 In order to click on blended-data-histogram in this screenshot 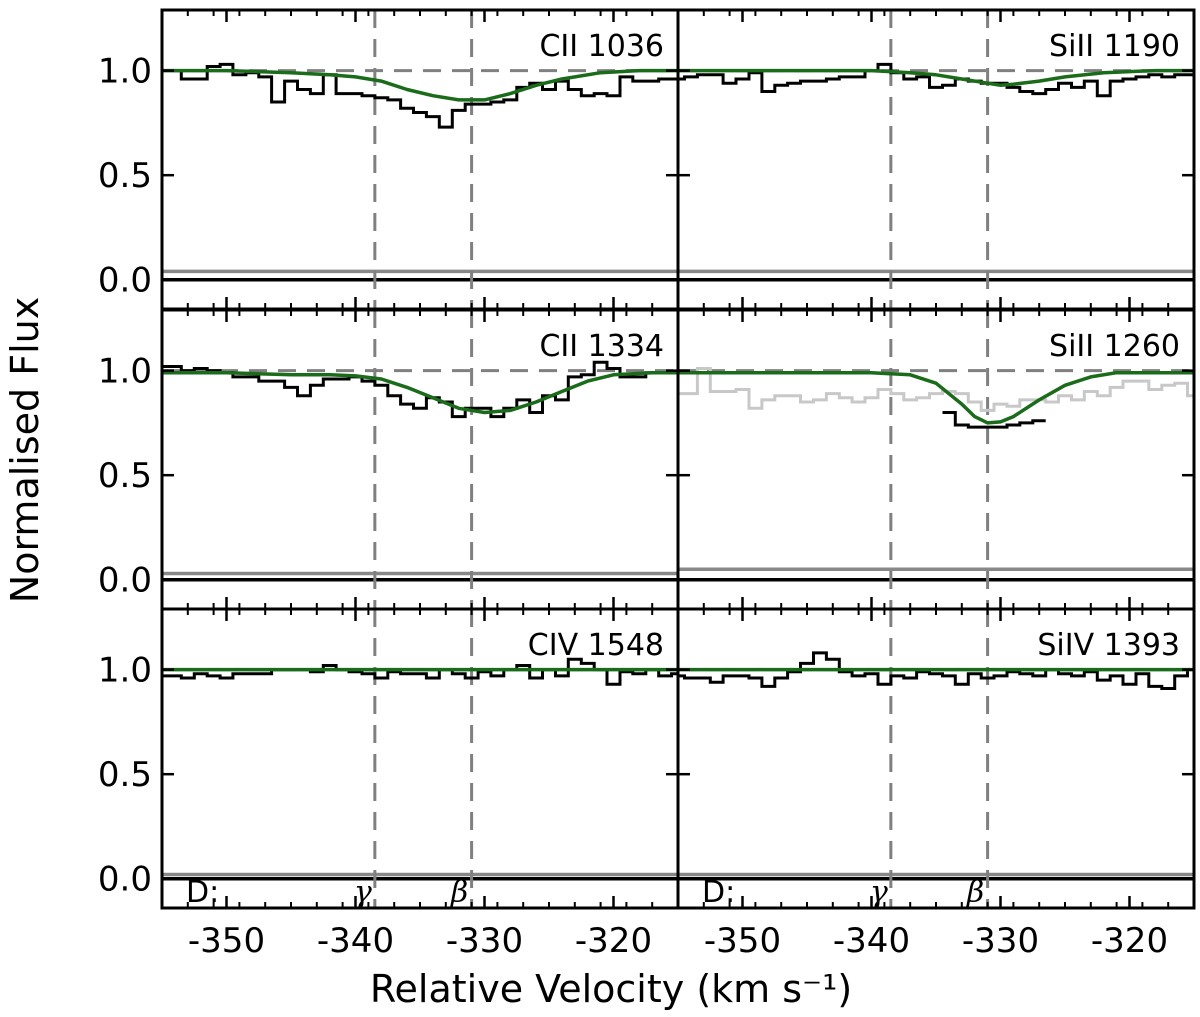, I will do `click(936, 389)`.